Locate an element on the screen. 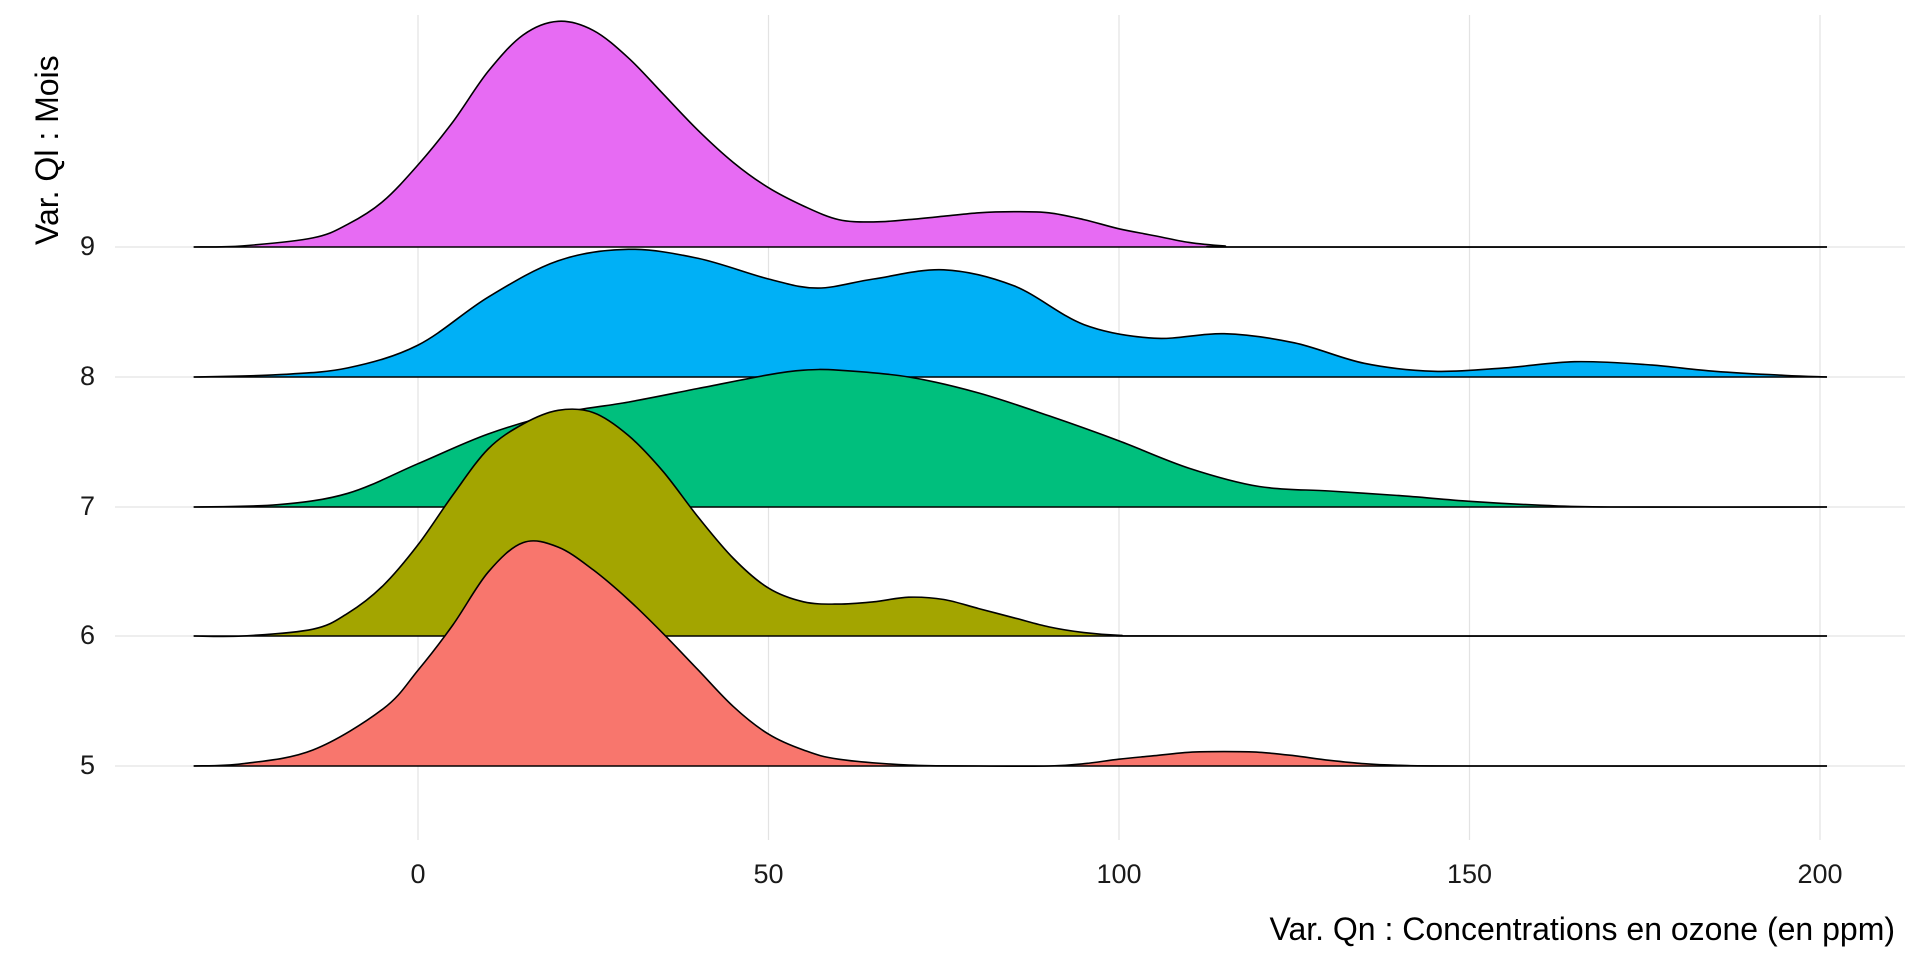 The width and height of the screenshot is (1920, 960). y-tick-label-8: 8 is located at coordinates (87, 376).